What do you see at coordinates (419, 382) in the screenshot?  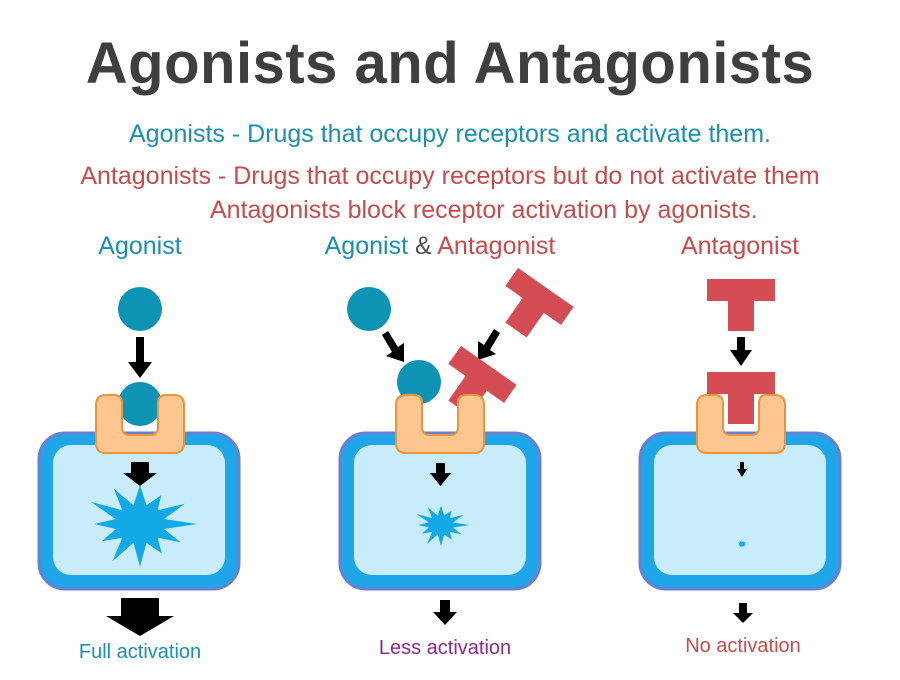 I see `partially-bound-agonist` at bounding box center [419, 382].